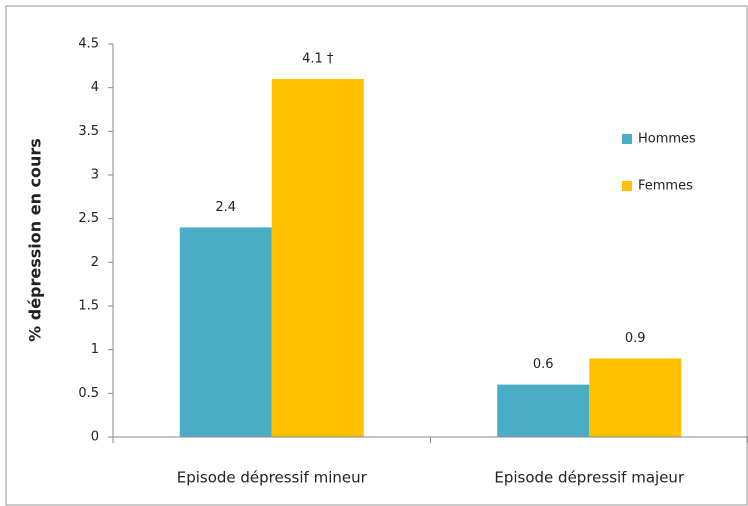  Describe the element at coordinates (88, 306) in the screenshot. I see `y-tick-label: 1.5` at that location.